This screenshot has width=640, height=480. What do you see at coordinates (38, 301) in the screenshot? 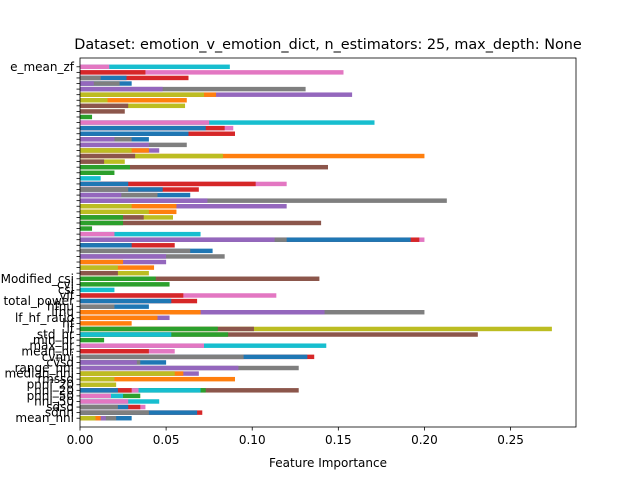
I see `y-tick-label-total_power: total_power` at bounding box center [38, 301].